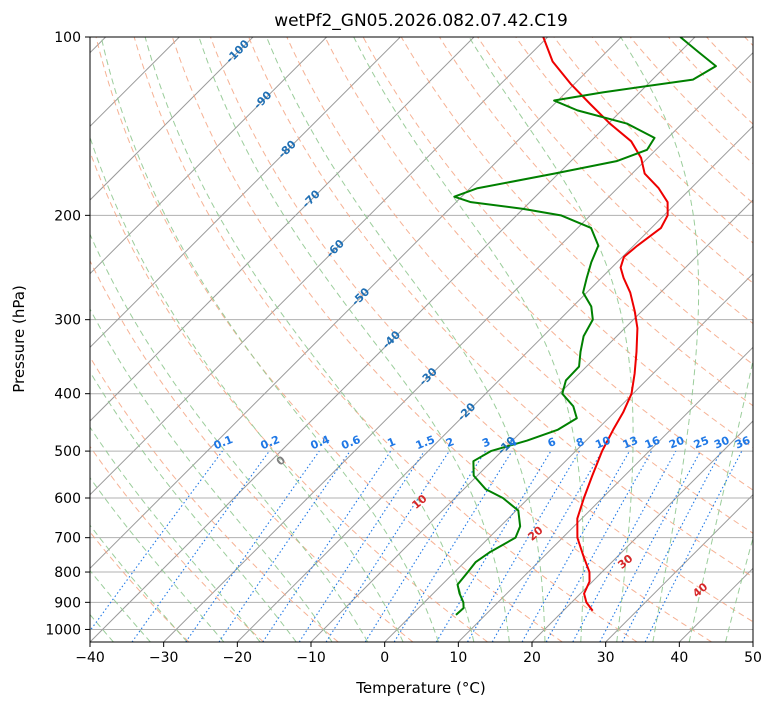 This screenshot has height=708, width=775. I want to click on x-tick-label: 50, so click(753, 658).